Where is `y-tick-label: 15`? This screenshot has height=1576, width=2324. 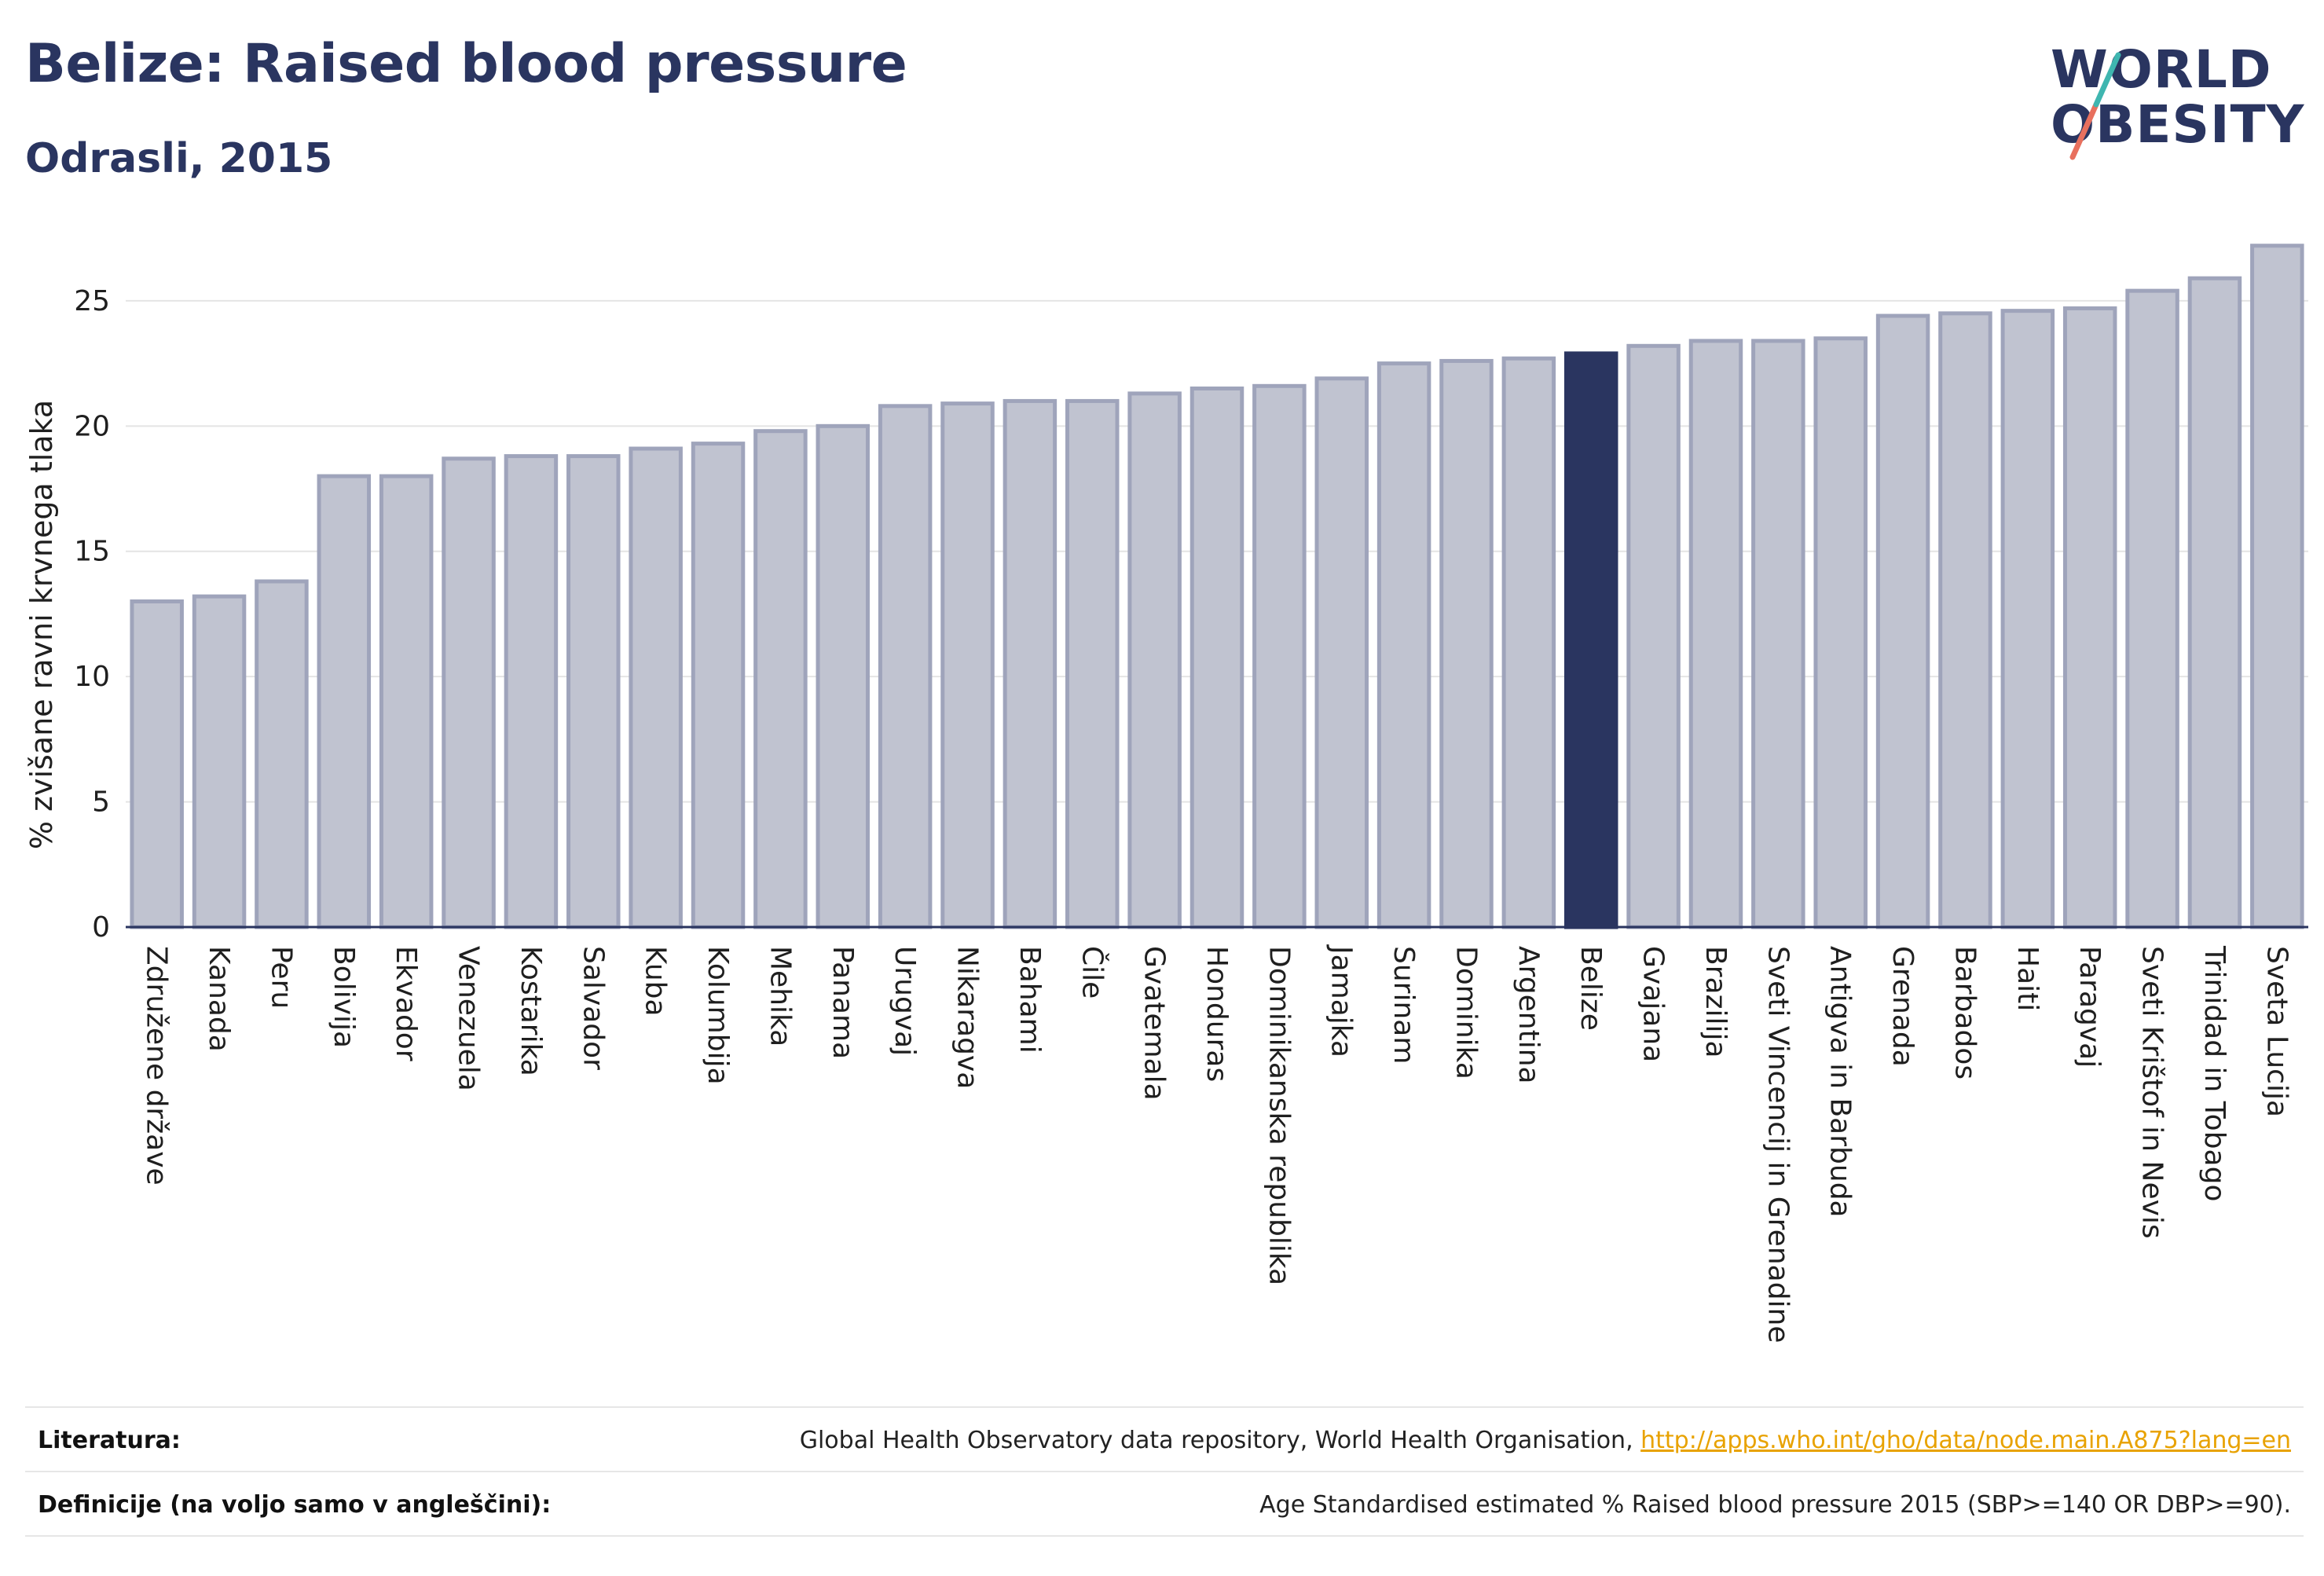 y-tick-label: 15 is located at coordinates (92, 552).